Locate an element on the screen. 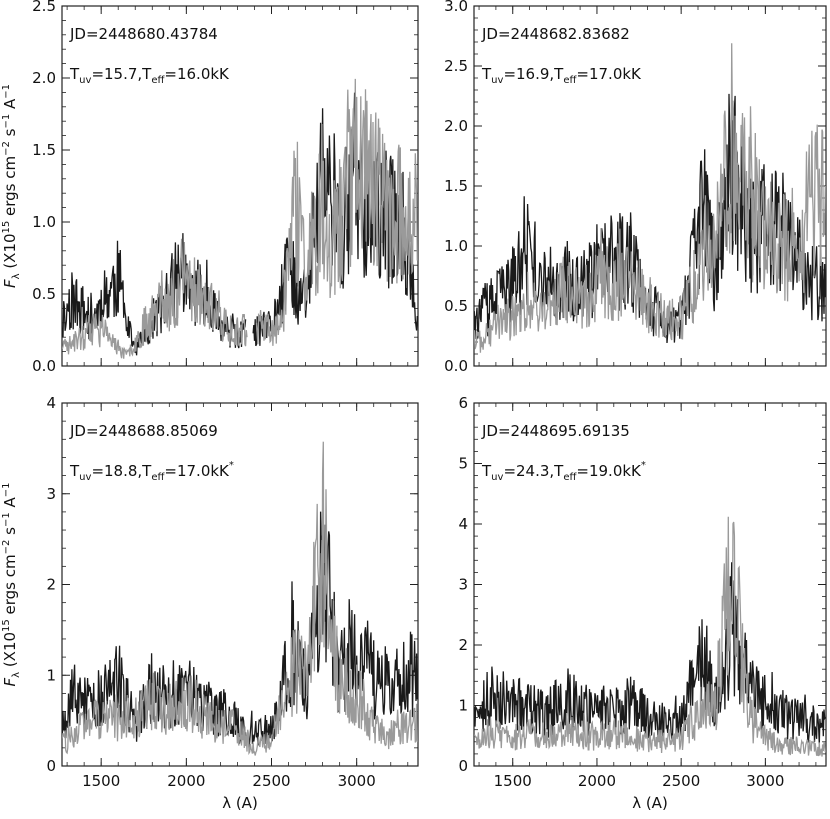 This screenshot has height=819, width=830. y-tick-label: 6 is located at coordinates (463, 403).